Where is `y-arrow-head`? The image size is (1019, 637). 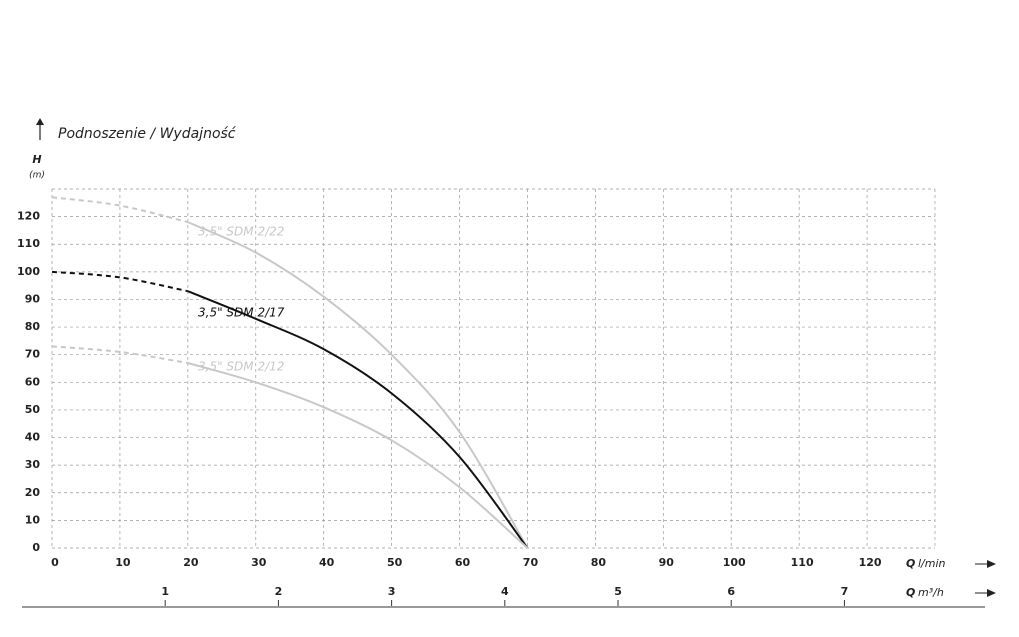 y-arrow-head is located at coordinates (40, 121).